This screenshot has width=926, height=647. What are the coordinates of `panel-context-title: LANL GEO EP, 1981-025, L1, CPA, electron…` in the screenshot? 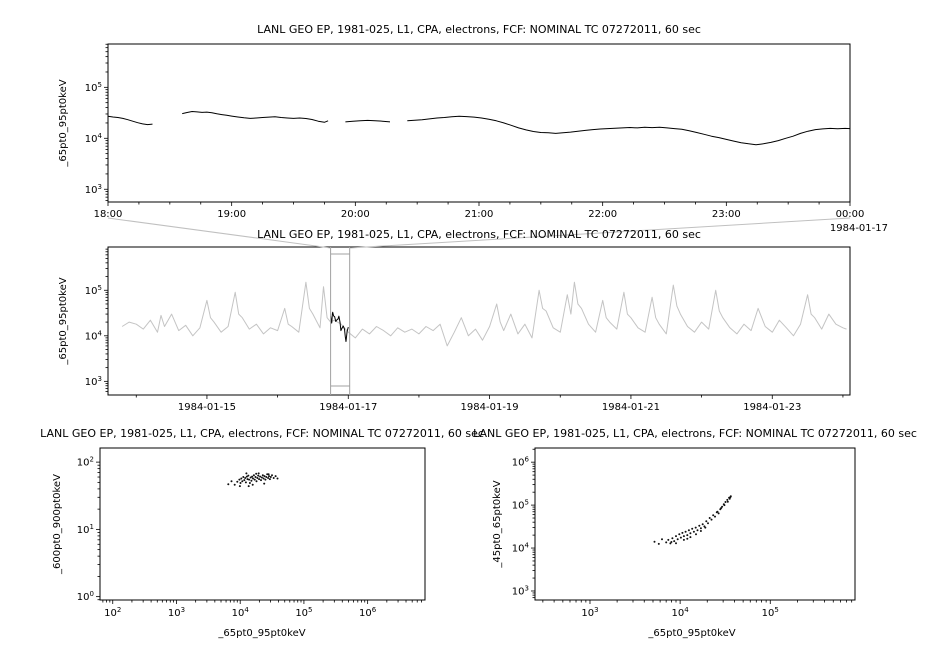 It's located at (479, 234).